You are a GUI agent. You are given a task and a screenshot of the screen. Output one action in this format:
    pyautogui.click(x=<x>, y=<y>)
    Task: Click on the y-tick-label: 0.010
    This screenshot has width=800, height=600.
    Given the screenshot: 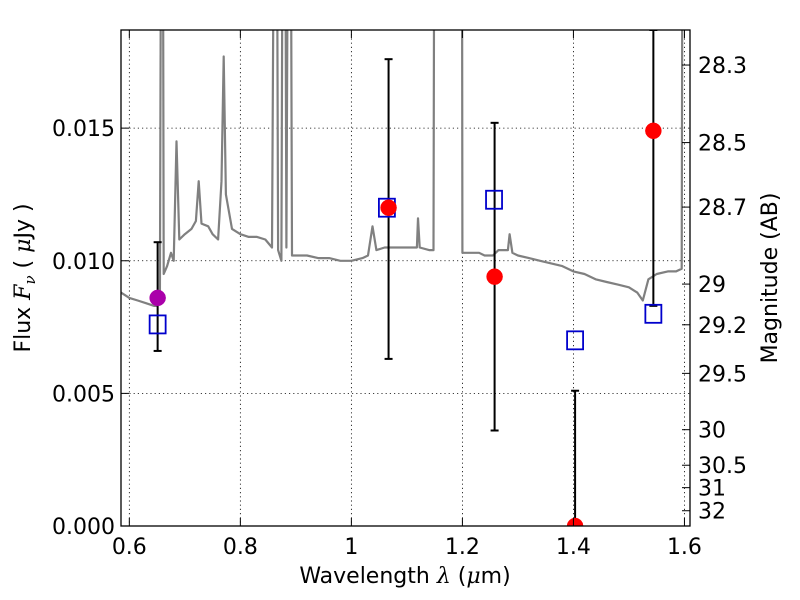 What is the action you would take?
    pyautogui.click(x=83, y=262)
    